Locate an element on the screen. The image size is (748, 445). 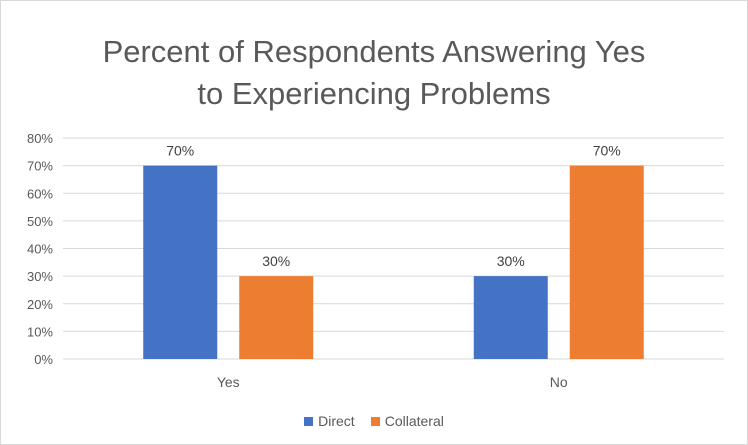
legend-swatch-direct is located at coordinates (309, 421).